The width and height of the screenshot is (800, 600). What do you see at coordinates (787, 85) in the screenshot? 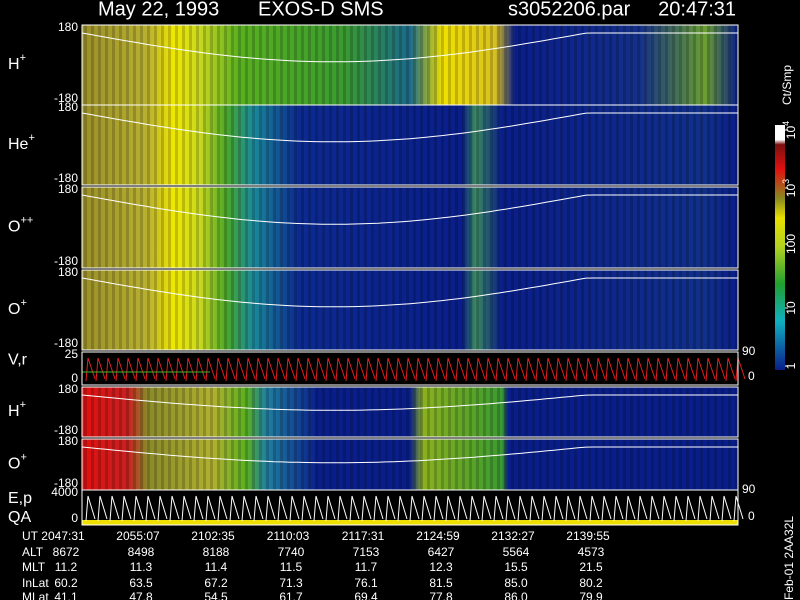
I see `colorbar-unit: Ct/Smp` at bounding box center [787, 85].